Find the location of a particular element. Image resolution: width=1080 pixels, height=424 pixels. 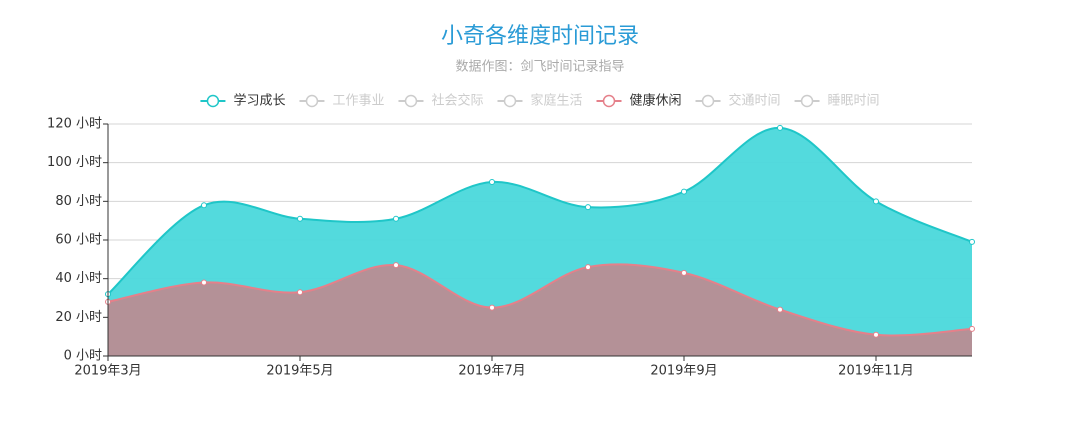

x-tick-label: 2019年5月 is located at coordinates (299, 371).